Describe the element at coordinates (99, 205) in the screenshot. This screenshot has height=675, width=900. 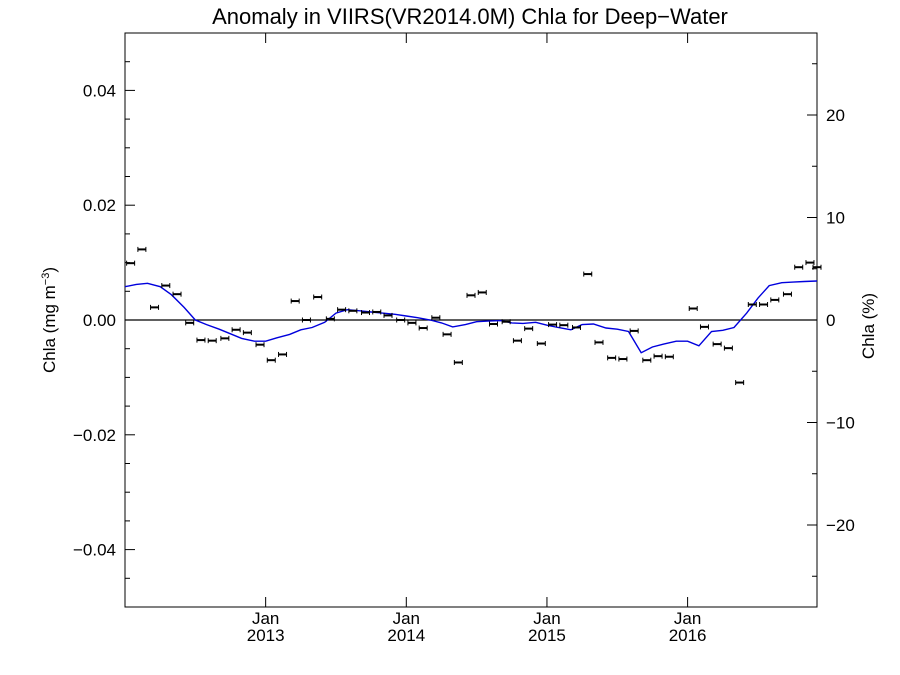
I see `left-tick-label: 0.02` at that location.